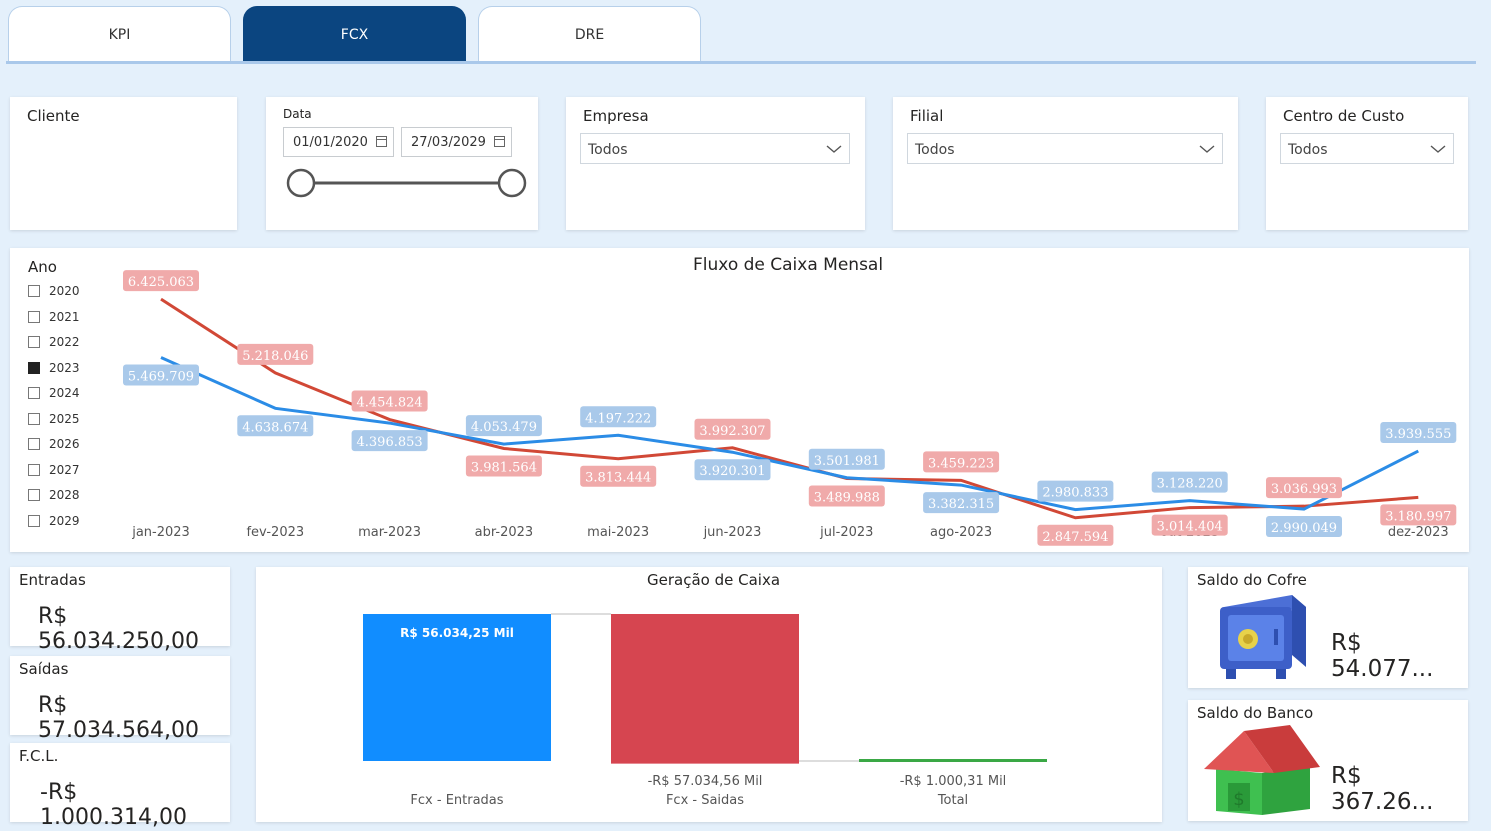 The height and width of the screenshot is (831, 1491). I want to click on saidas-title: Saídas, so click(44, 669).